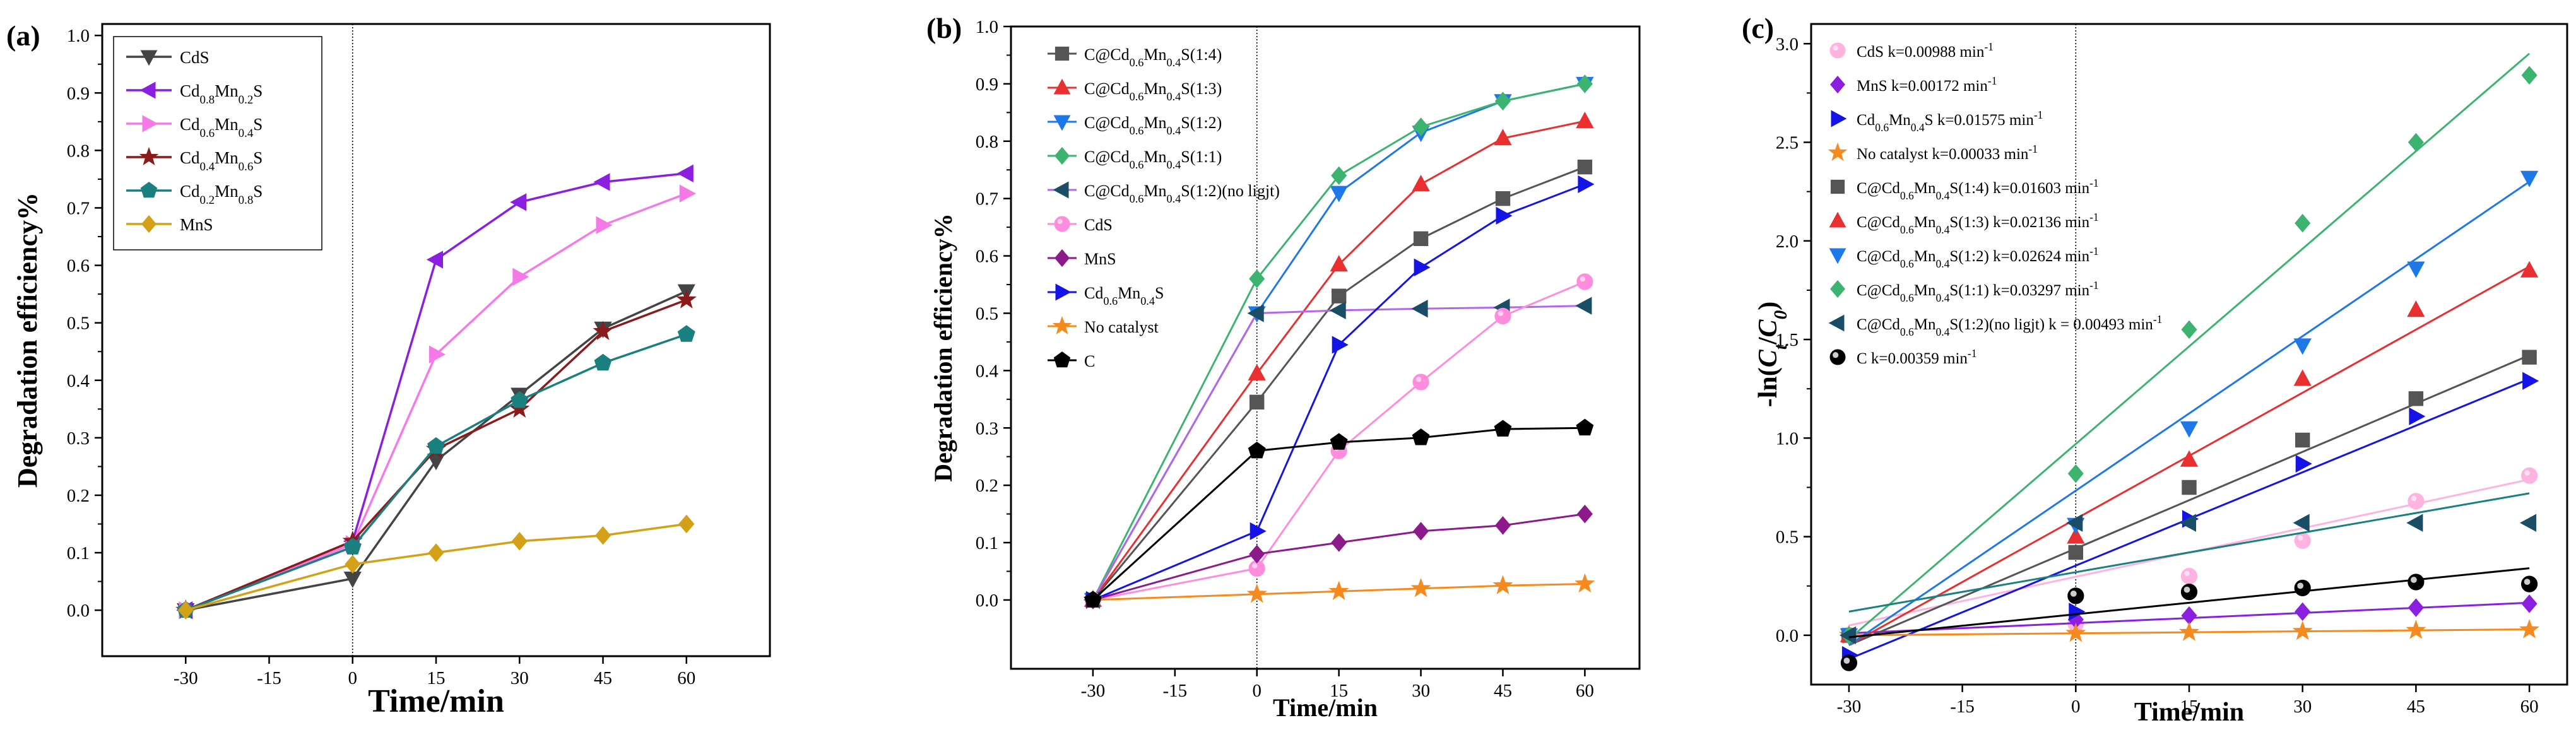 The height and width of the screenshot is (730, 2576). Describe the element at coordinates (78, 36) in the screenshot. I see `y-tick-label: 1.0` at that location.